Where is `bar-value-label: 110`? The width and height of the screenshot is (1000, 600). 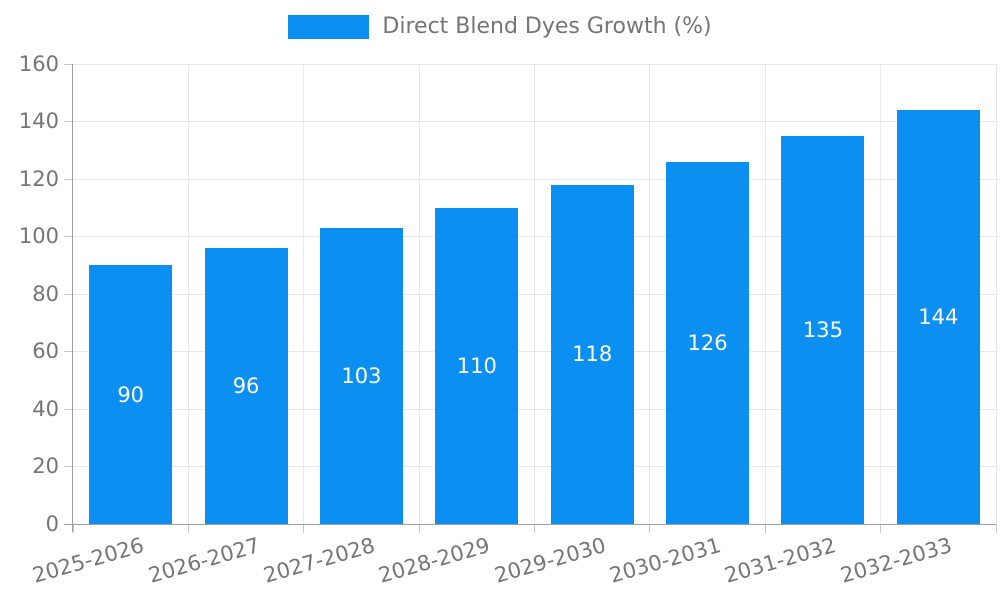
bar-value-label: 110 is located at coordinates (476, 365).